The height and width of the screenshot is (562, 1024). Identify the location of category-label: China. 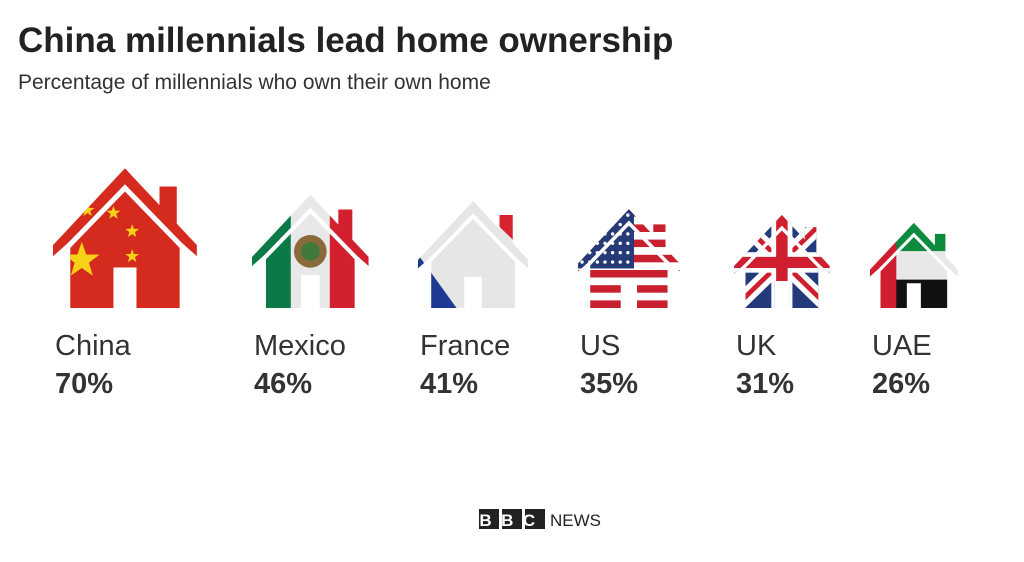
(93, 346).